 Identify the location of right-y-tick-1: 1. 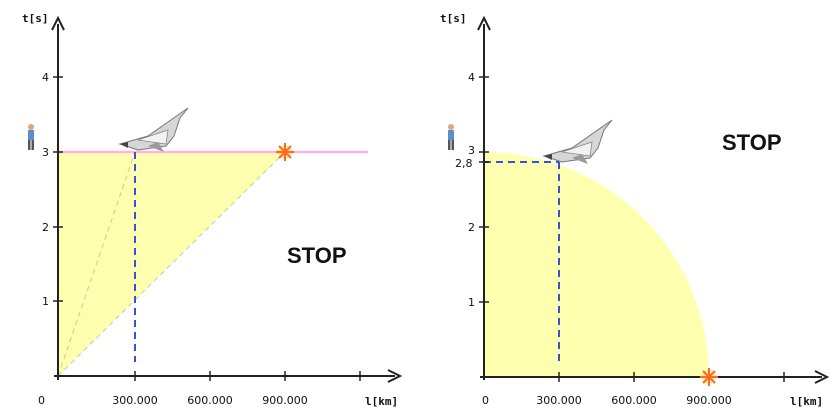
(471, 302).